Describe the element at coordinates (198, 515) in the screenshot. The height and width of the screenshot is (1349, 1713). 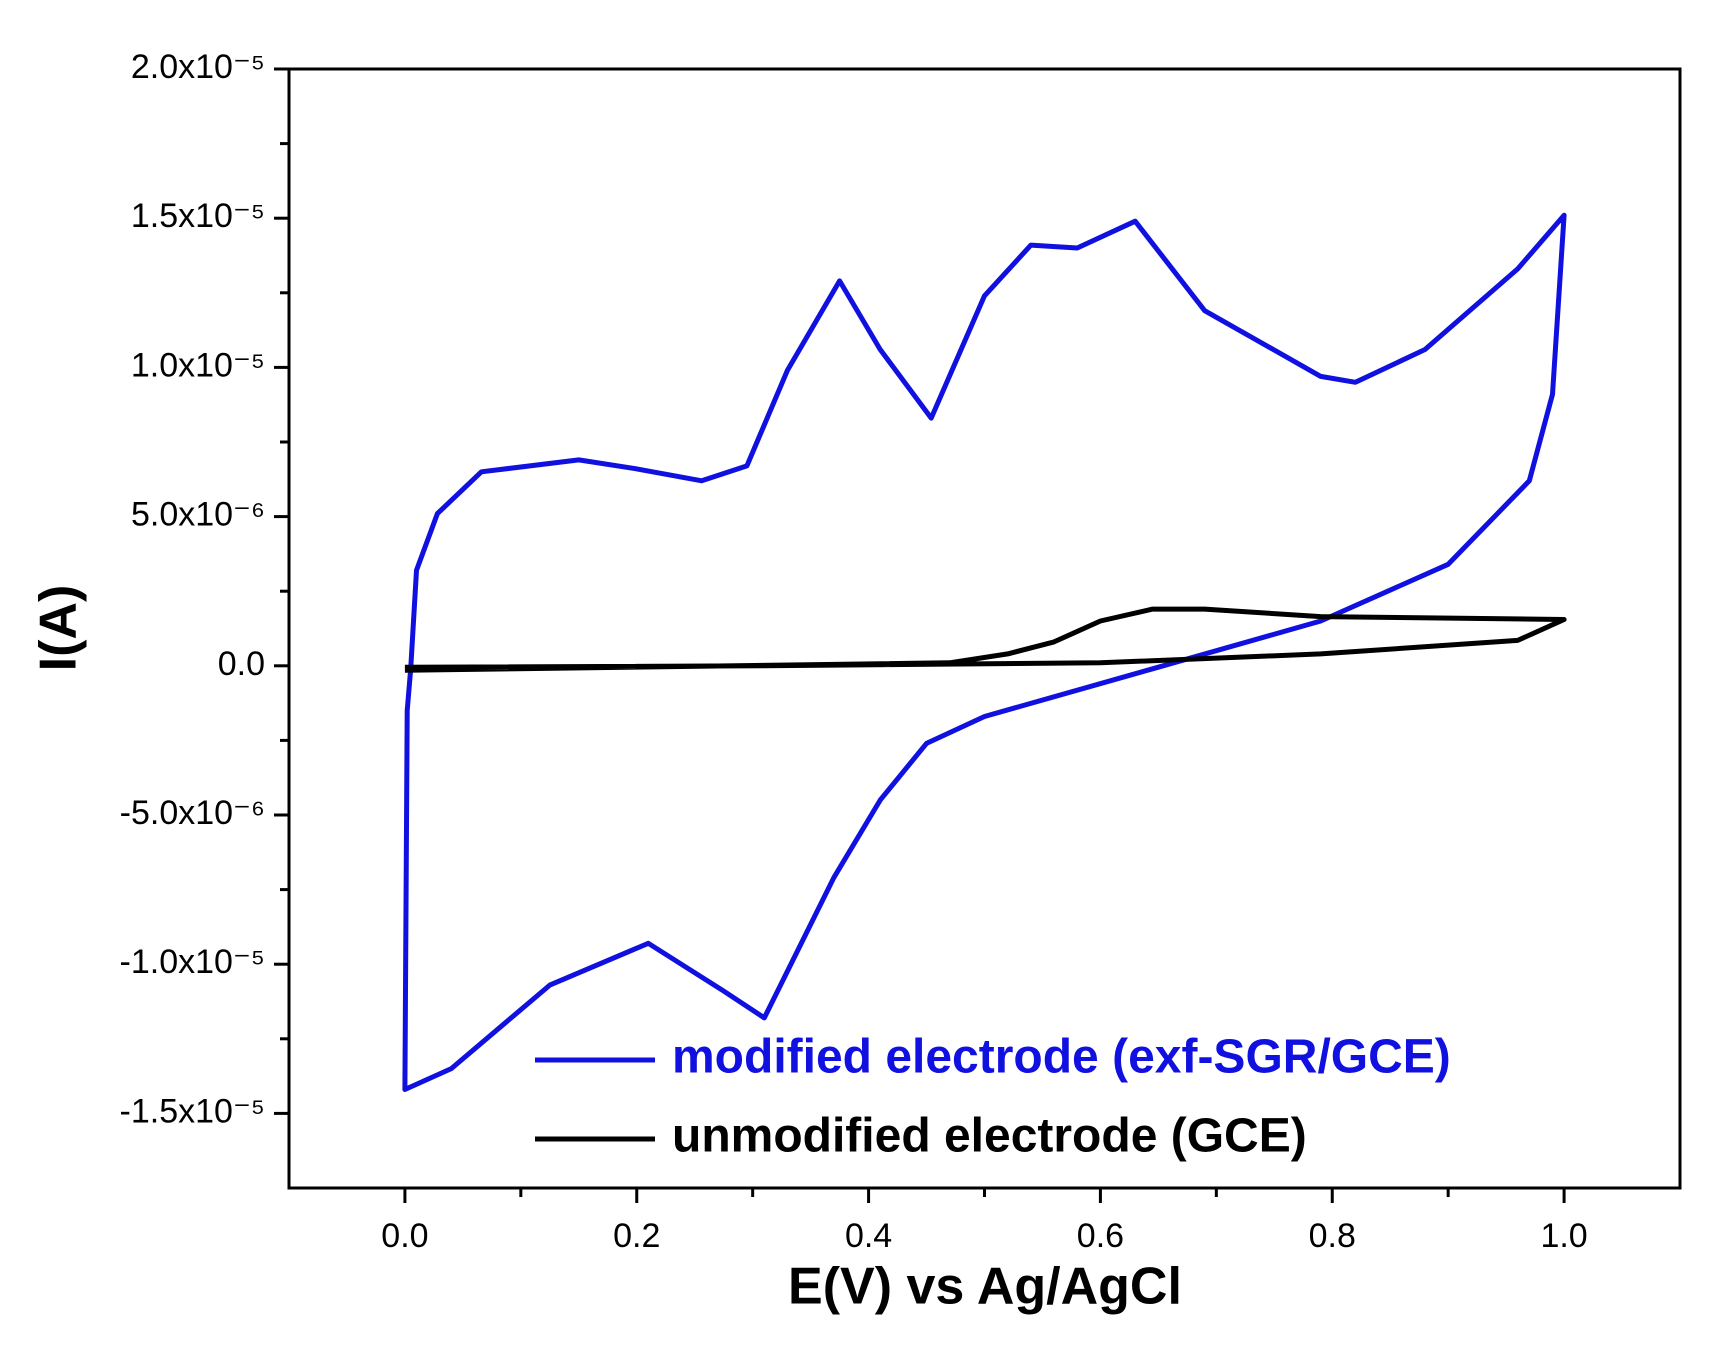
I see `y-tick-label: 5.0x10⁻⁶` at that location.